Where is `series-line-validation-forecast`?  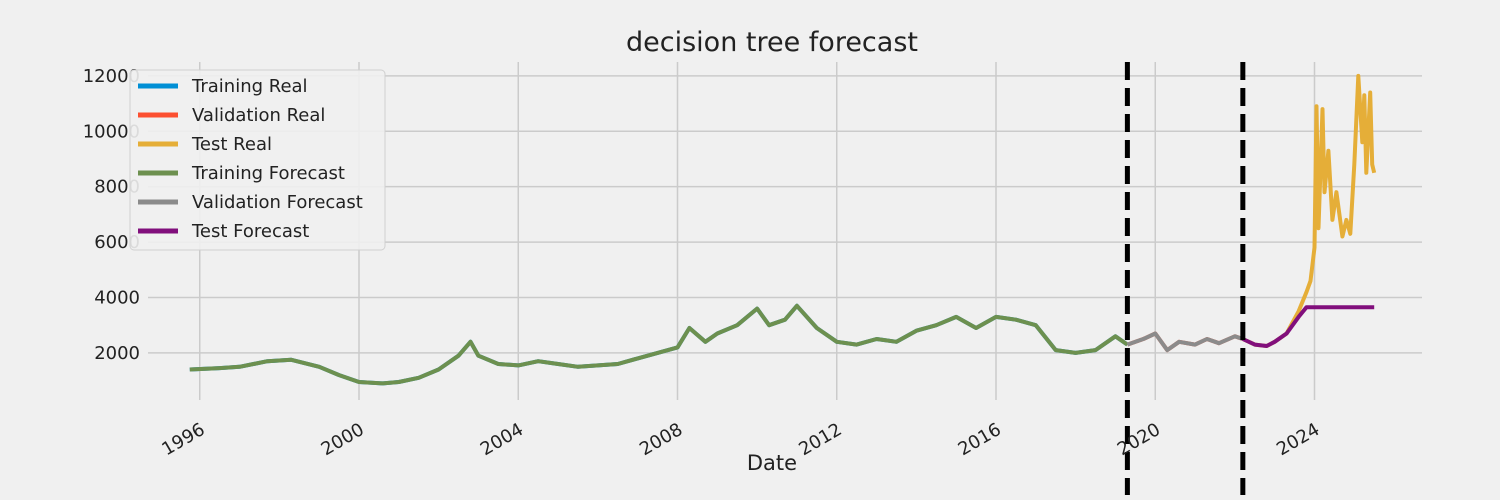 series-line-validation-forecast is located at coordinates (1185, 342).